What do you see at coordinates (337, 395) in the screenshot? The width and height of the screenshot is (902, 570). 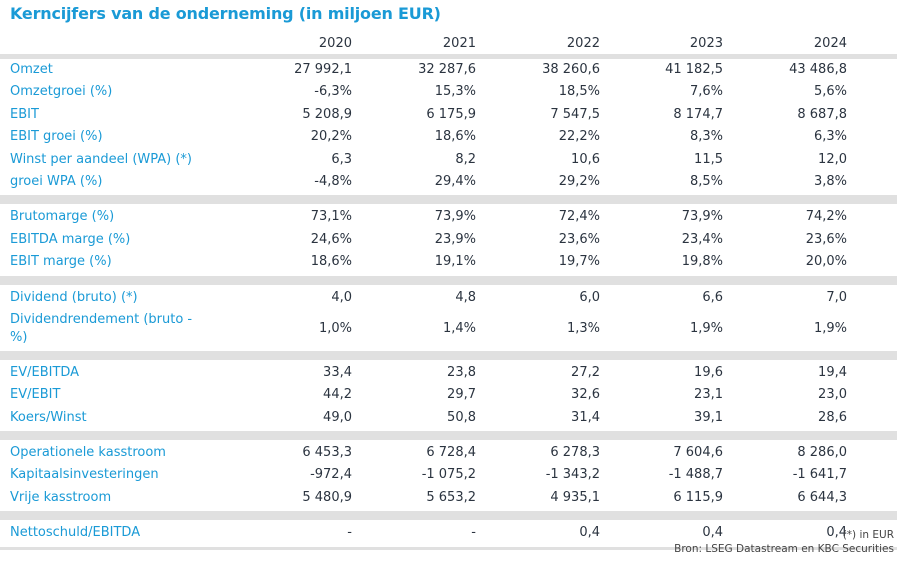 I see `cell-value: 44,2` at bounding box center [337, 395].